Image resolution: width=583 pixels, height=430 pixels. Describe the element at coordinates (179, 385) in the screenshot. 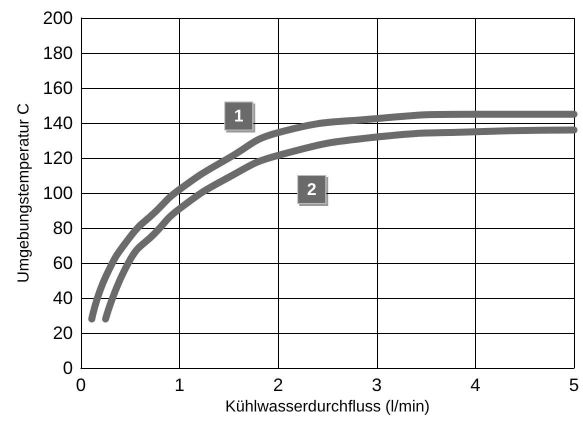

I see `x-tick-label: 1` at that location.